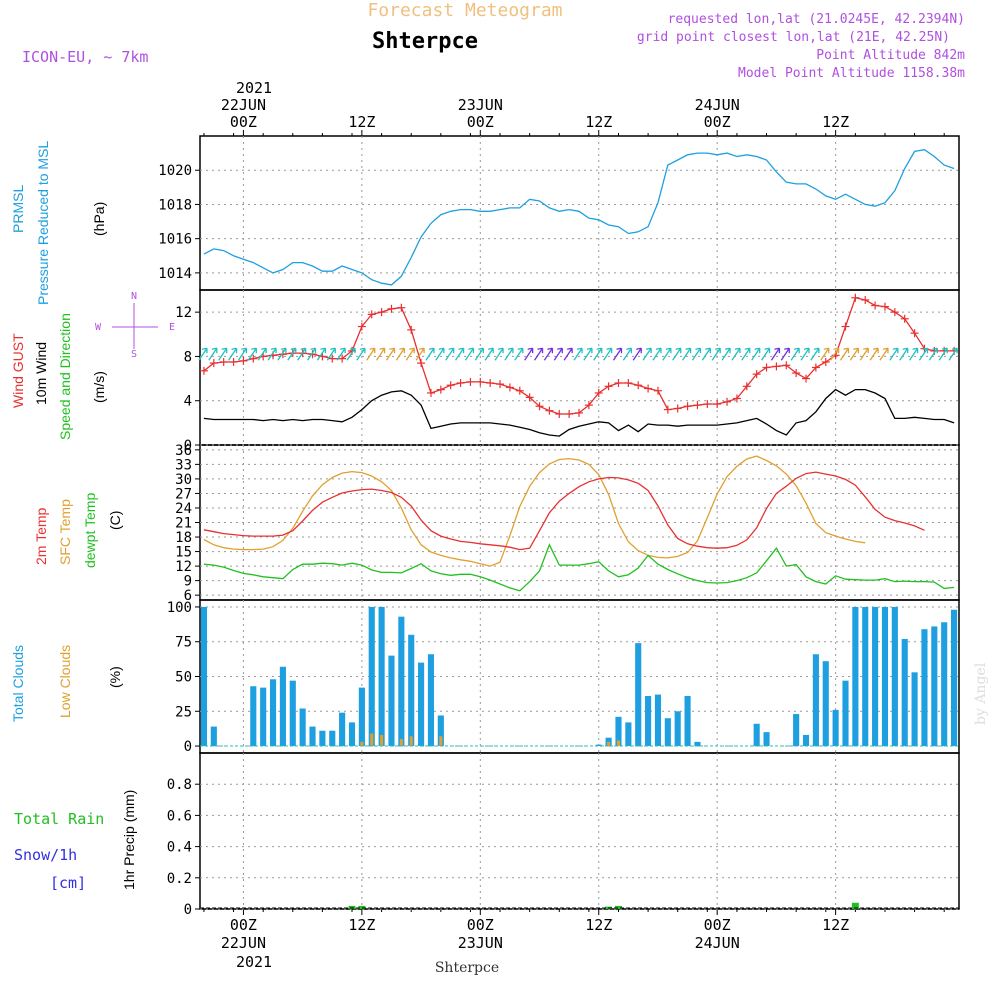 The height and width of the screenshot is (1000, 1000). What do you see at coordinates (59, 819) in the screenshot?
I see `total-rain-label: Total Rain` at bounding box center [59, 819].